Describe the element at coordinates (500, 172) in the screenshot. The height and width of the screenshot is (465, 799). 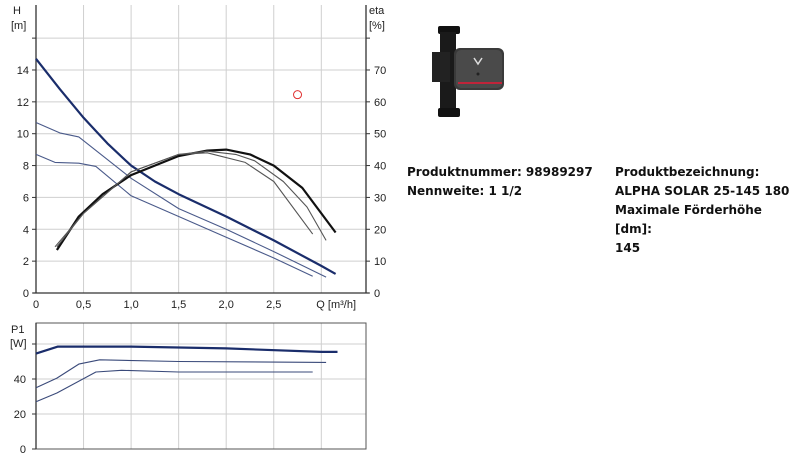
I see `product-number: Produktnummer: 98989297` at that location.